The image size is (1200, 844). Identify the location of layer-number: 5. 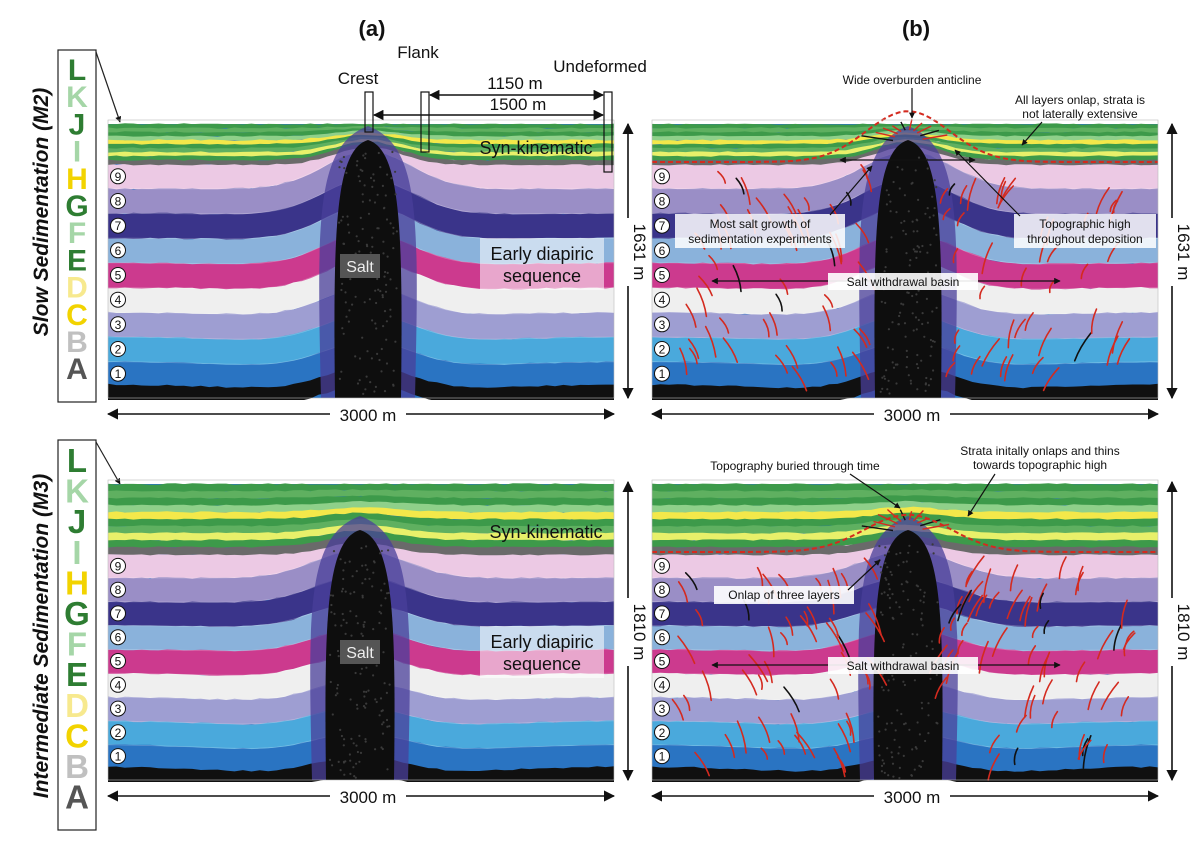
(662, 662).